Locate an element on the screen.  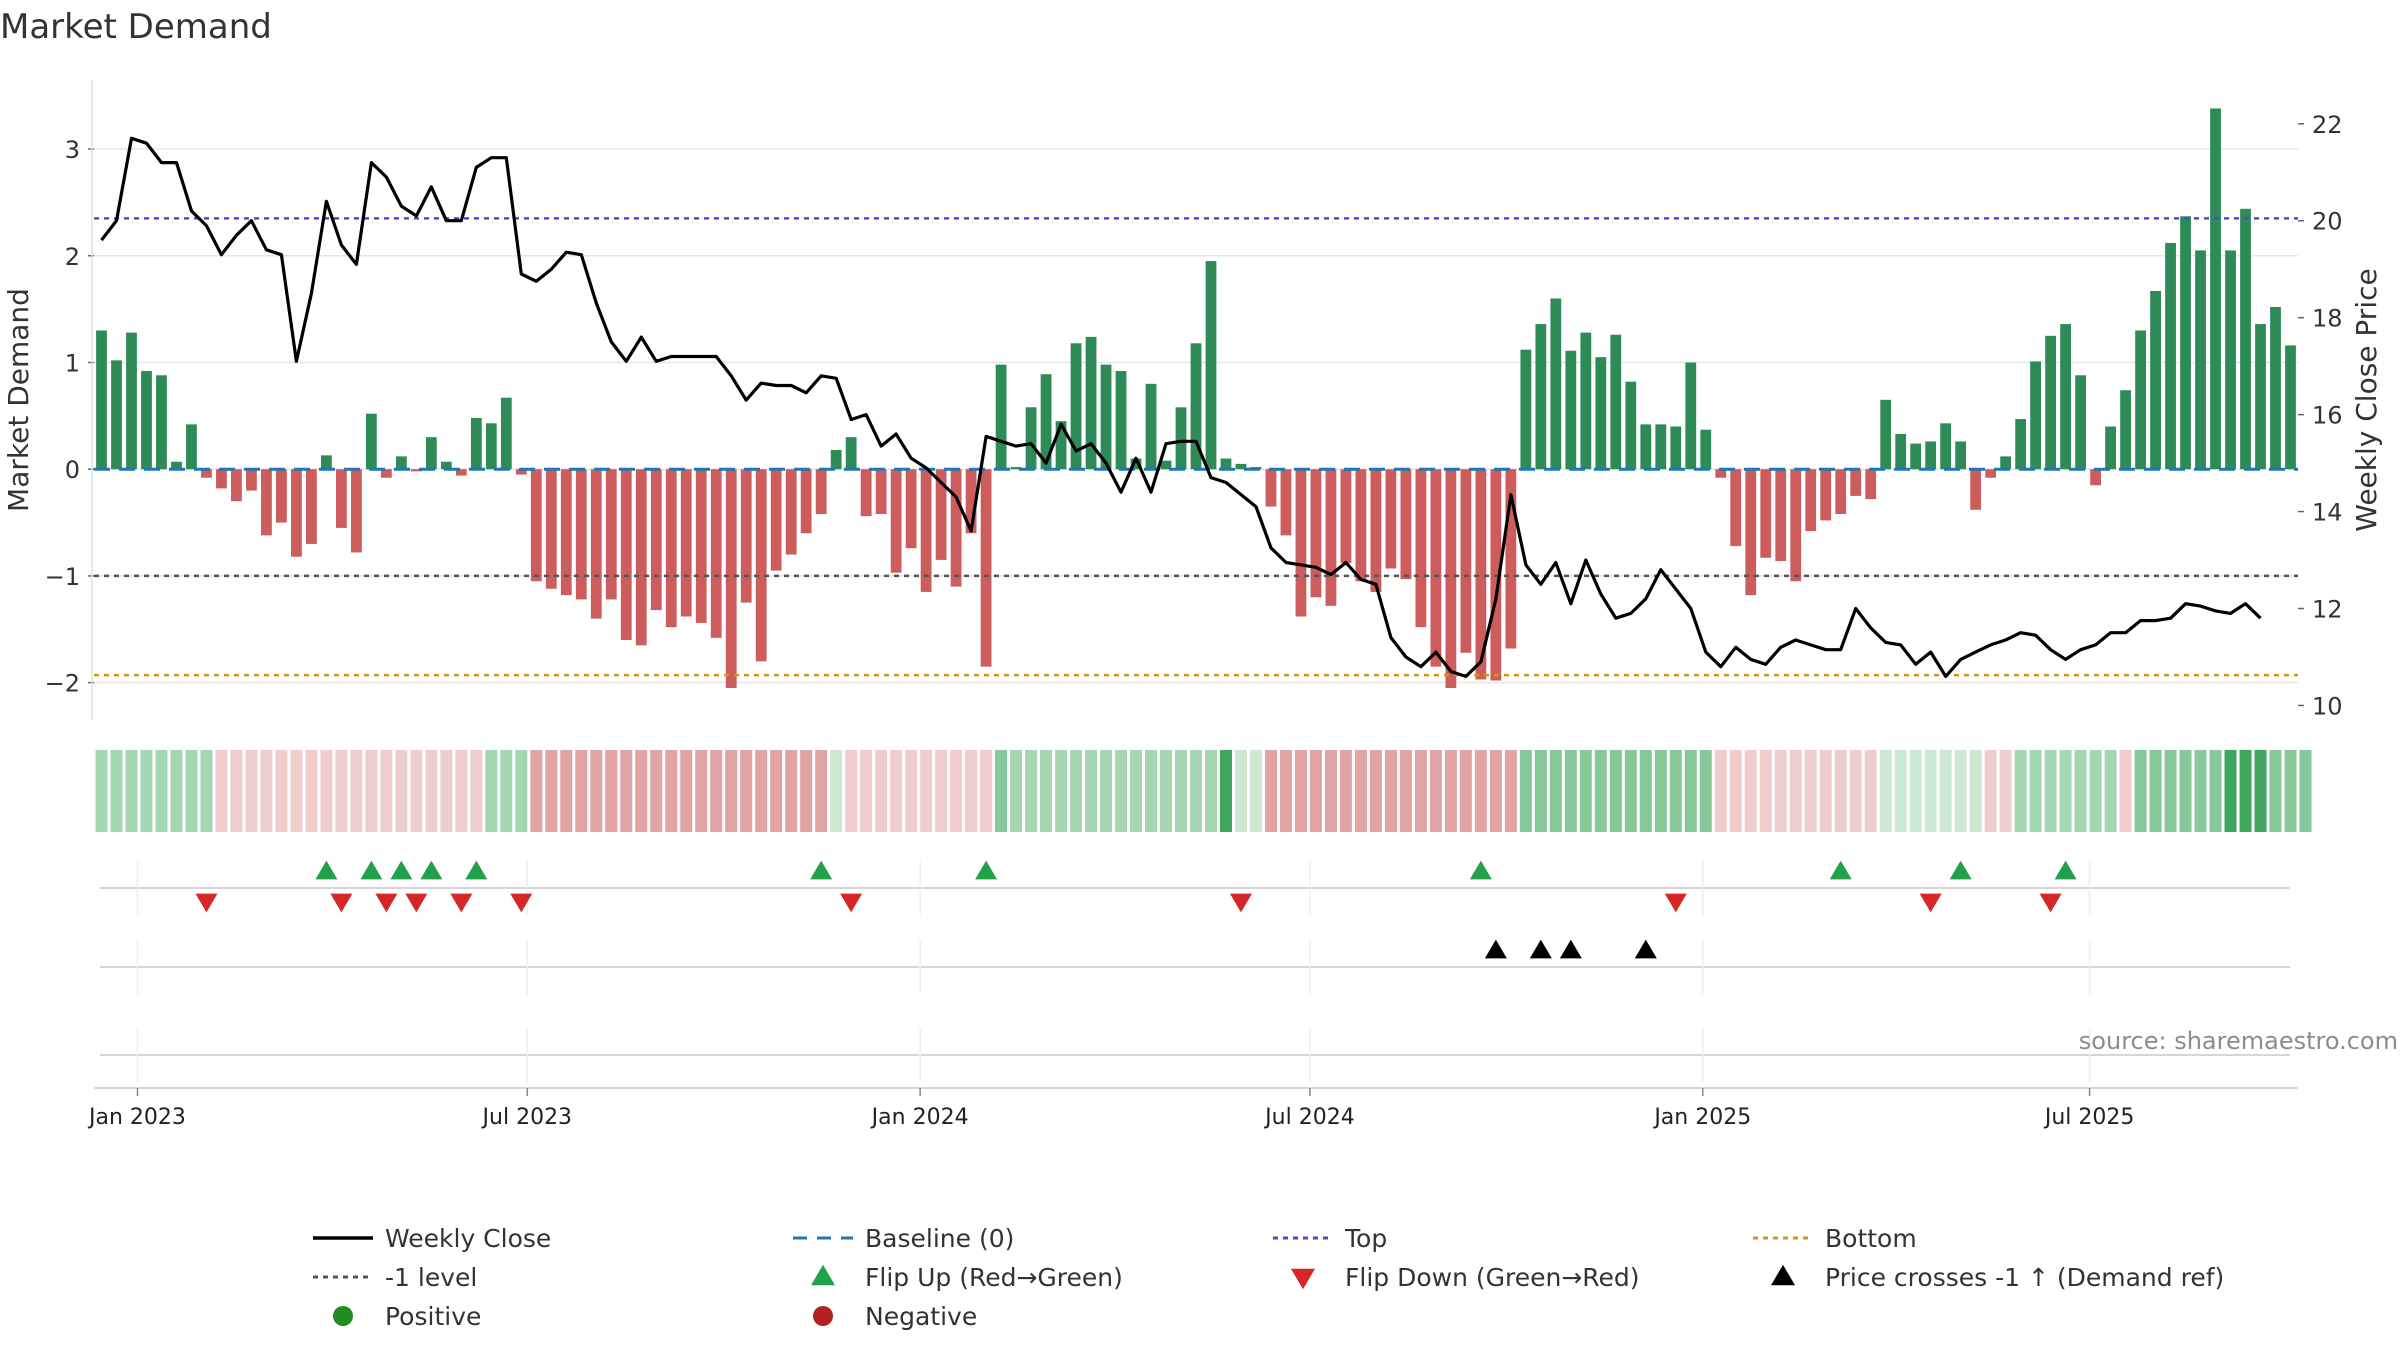
y-tick-label: 3 is located at coordinates (72, 150).